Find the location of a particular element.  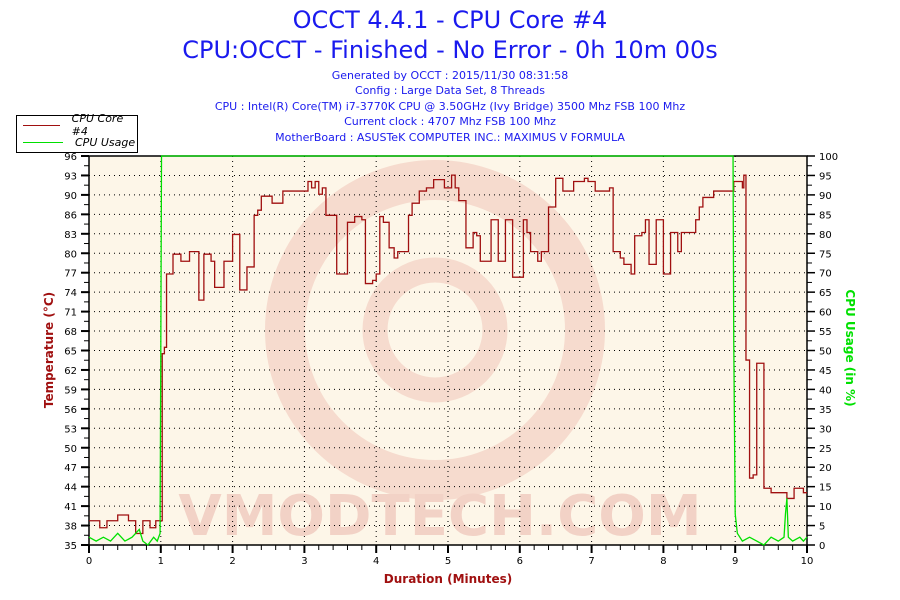

legend: CPU Core #4 CPU Usage is located at coordinates (77, 132).